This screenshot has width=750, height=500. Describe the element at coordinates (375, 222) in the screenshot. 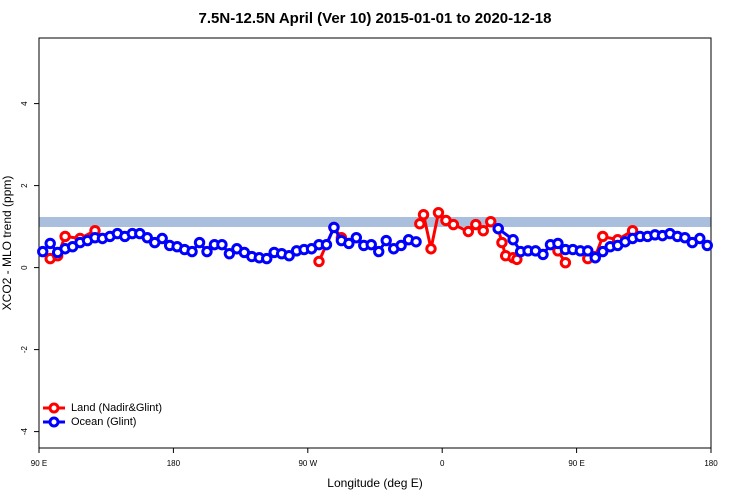

I see `land-mask-band` at that location.